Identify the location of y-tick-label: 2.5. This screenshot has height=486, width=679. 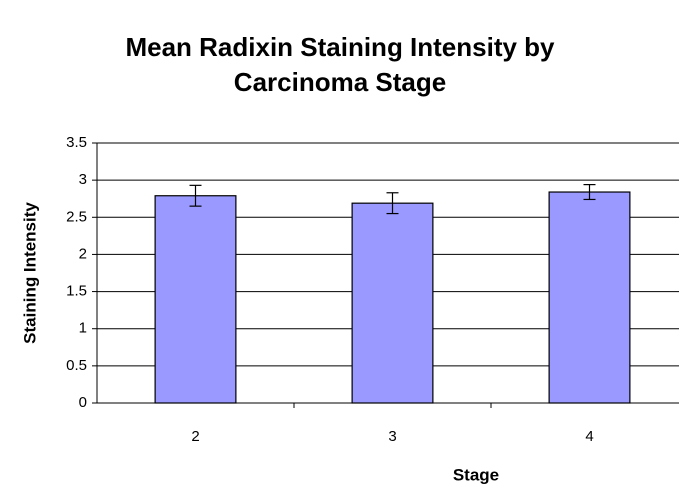
(76, 216).